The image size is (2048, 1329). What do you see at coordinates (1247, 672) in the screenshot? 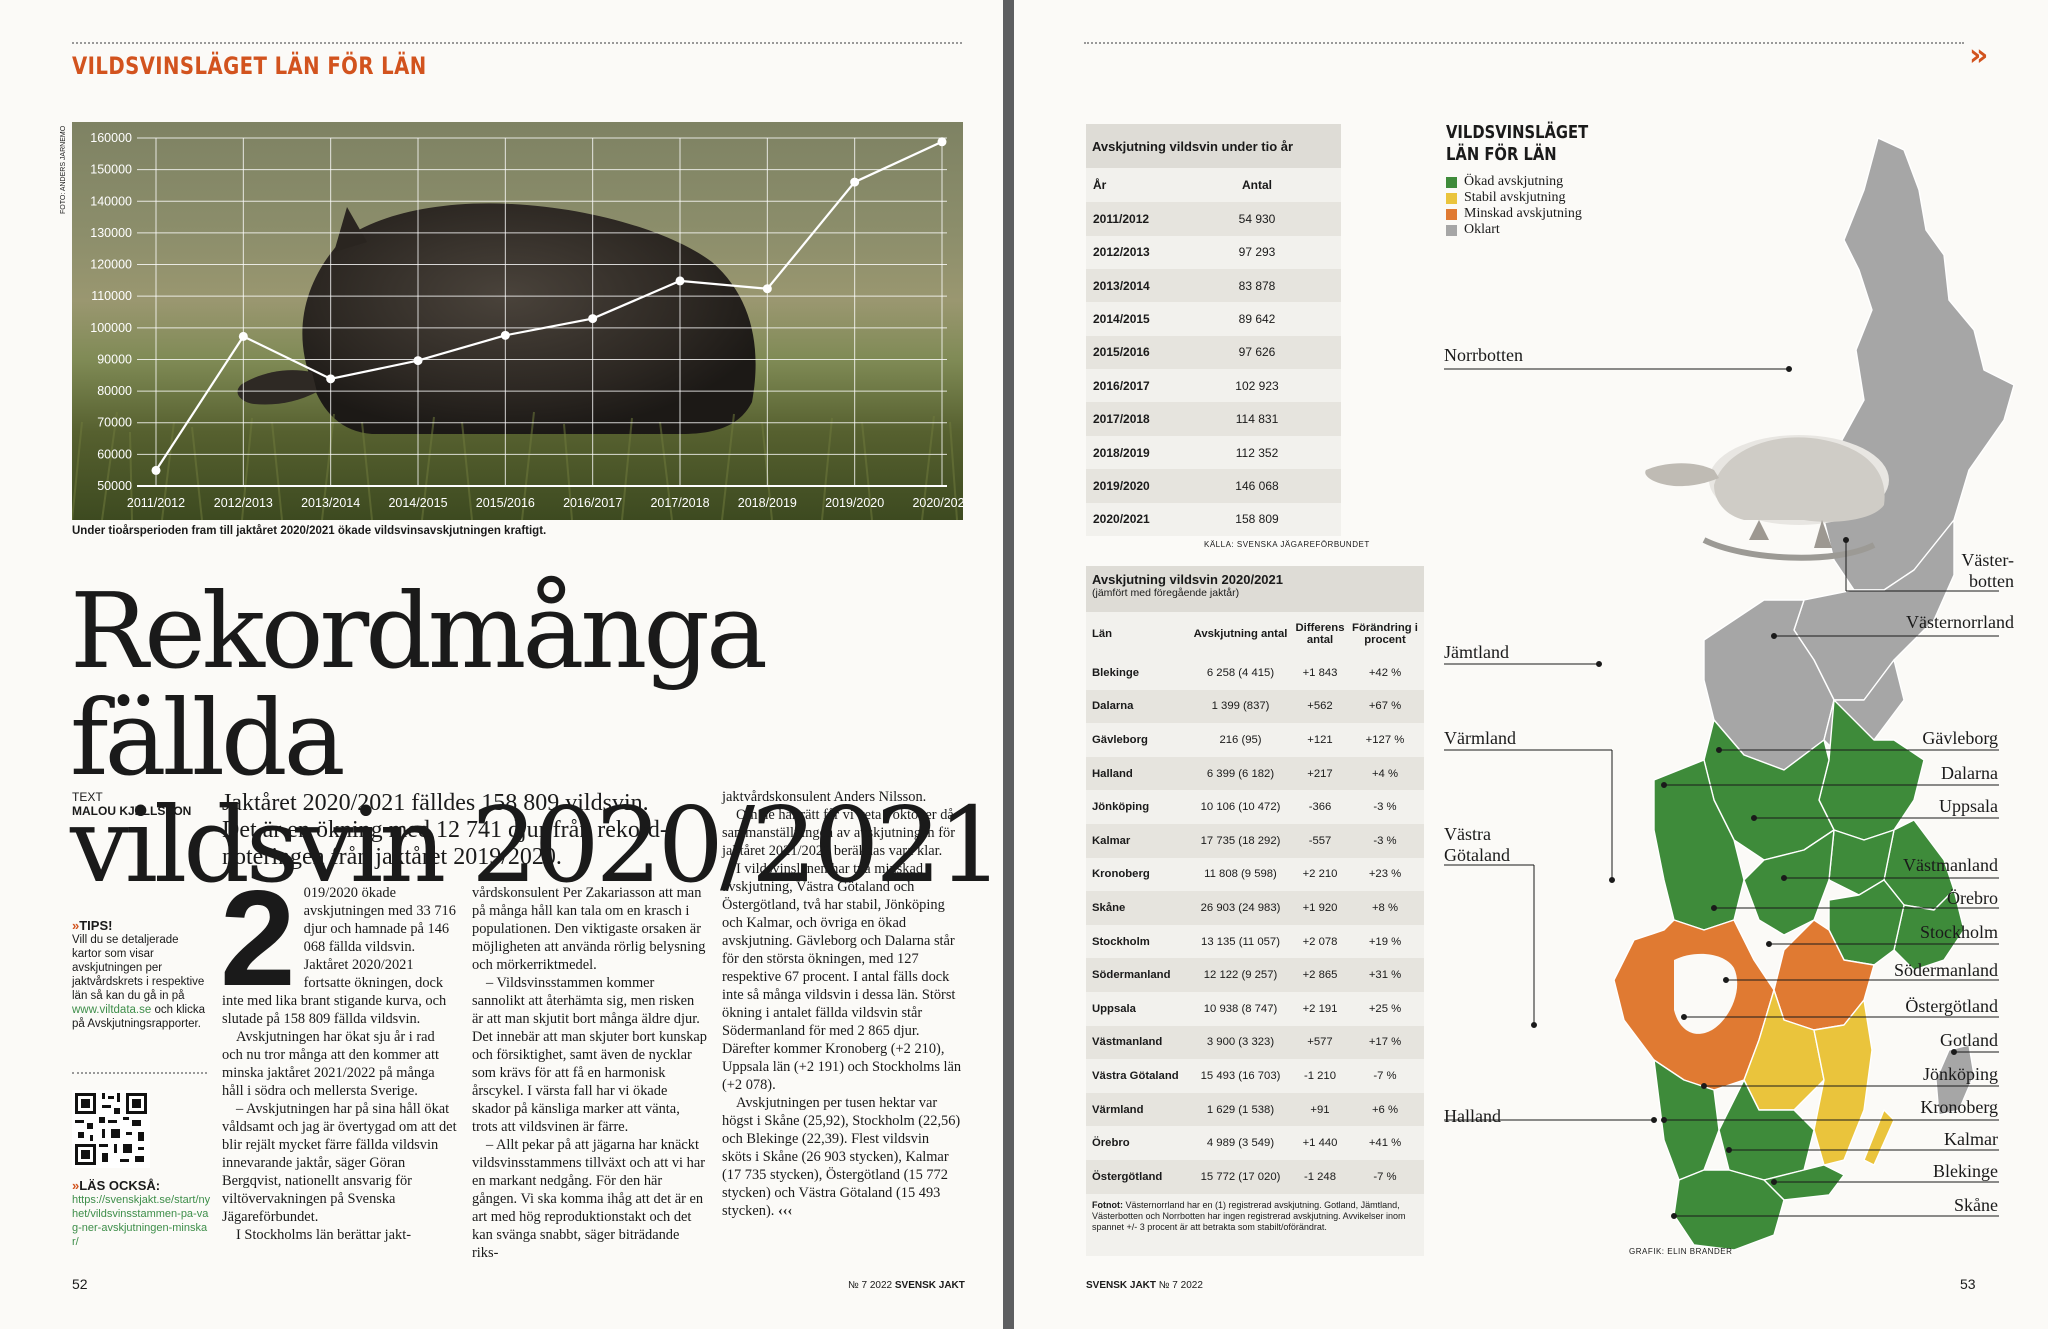
I see `table2-row: Blekinge 6 258 (4 415) +1 843 +42 %` at bounding box center [1247, 672].